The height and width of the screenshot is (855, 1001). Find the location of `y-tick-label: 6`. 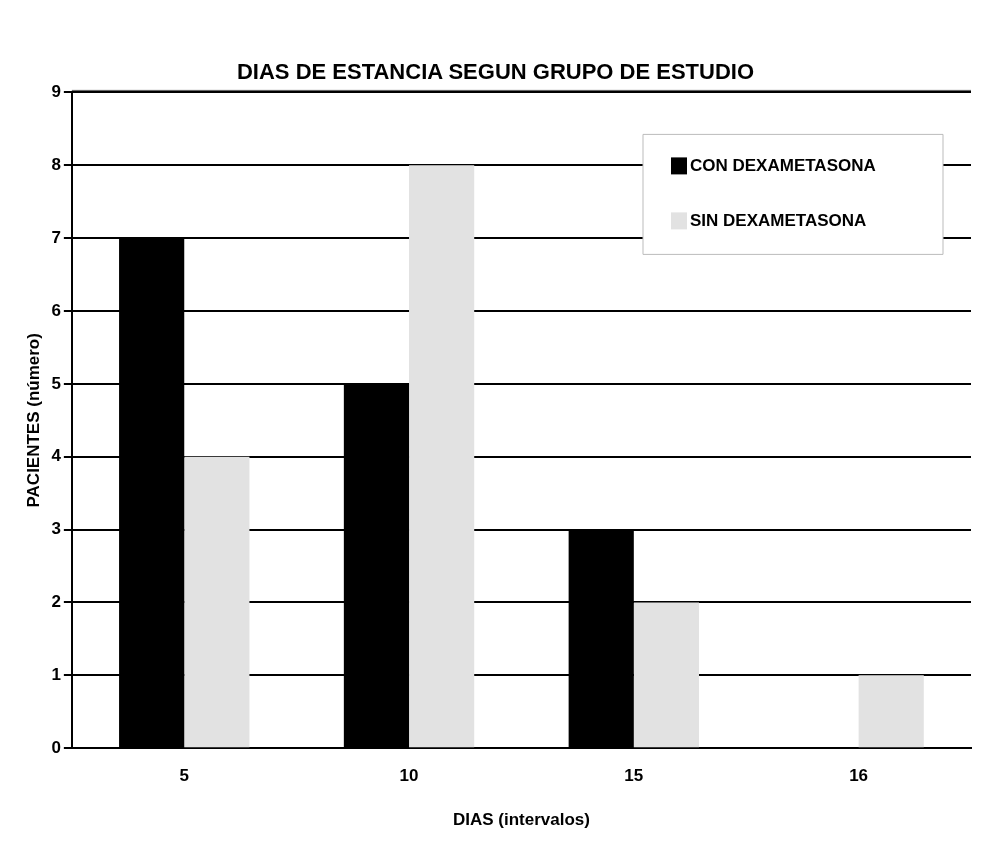

y-tick-label: 6 is located at coordinates (56, 310).